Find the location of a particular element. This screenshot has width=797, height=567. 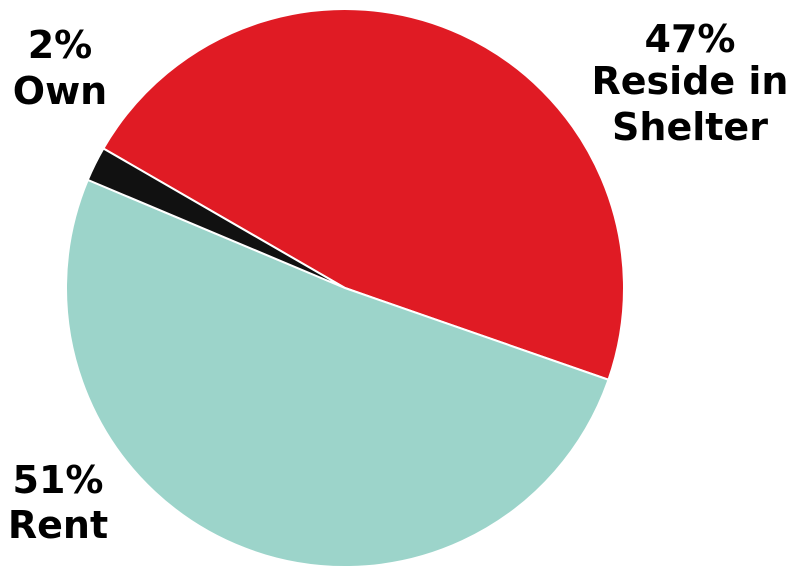

slice-label-rent-name: Rent is located at coordinates (58, 525).